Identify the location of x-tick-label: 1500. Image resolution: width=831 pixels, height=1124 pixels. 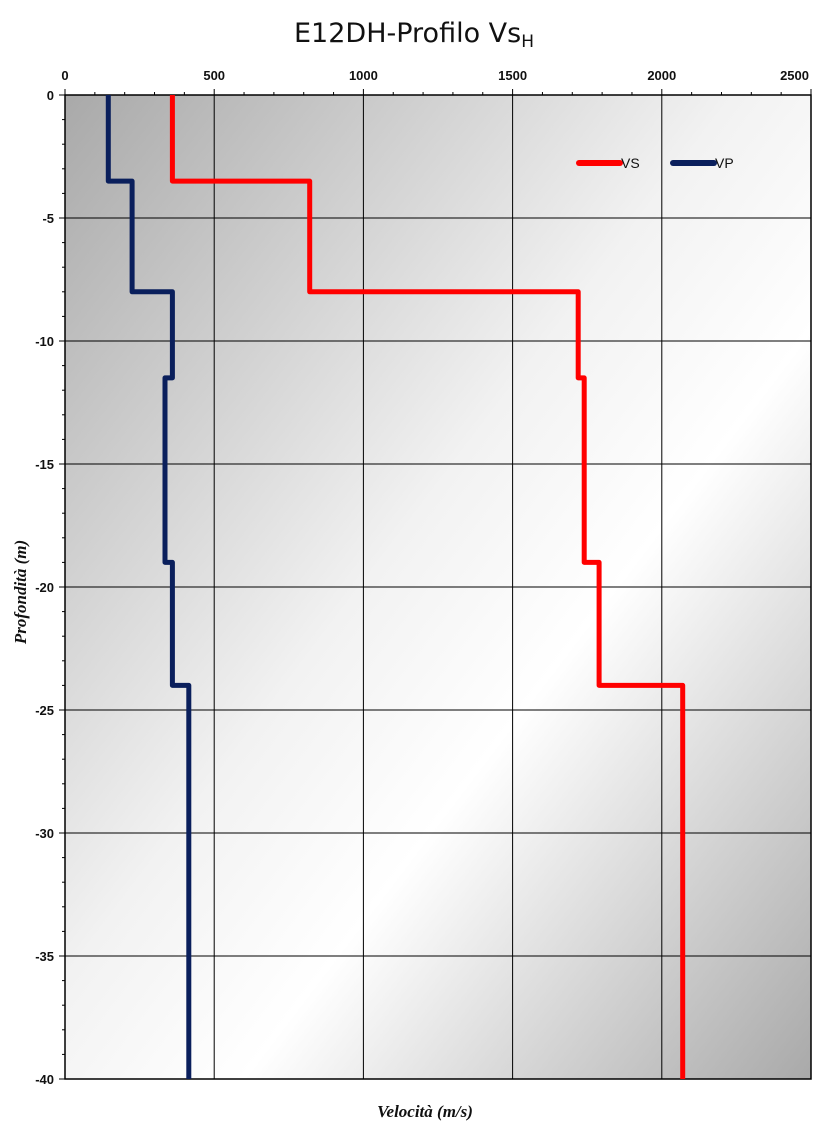
(512, 75).